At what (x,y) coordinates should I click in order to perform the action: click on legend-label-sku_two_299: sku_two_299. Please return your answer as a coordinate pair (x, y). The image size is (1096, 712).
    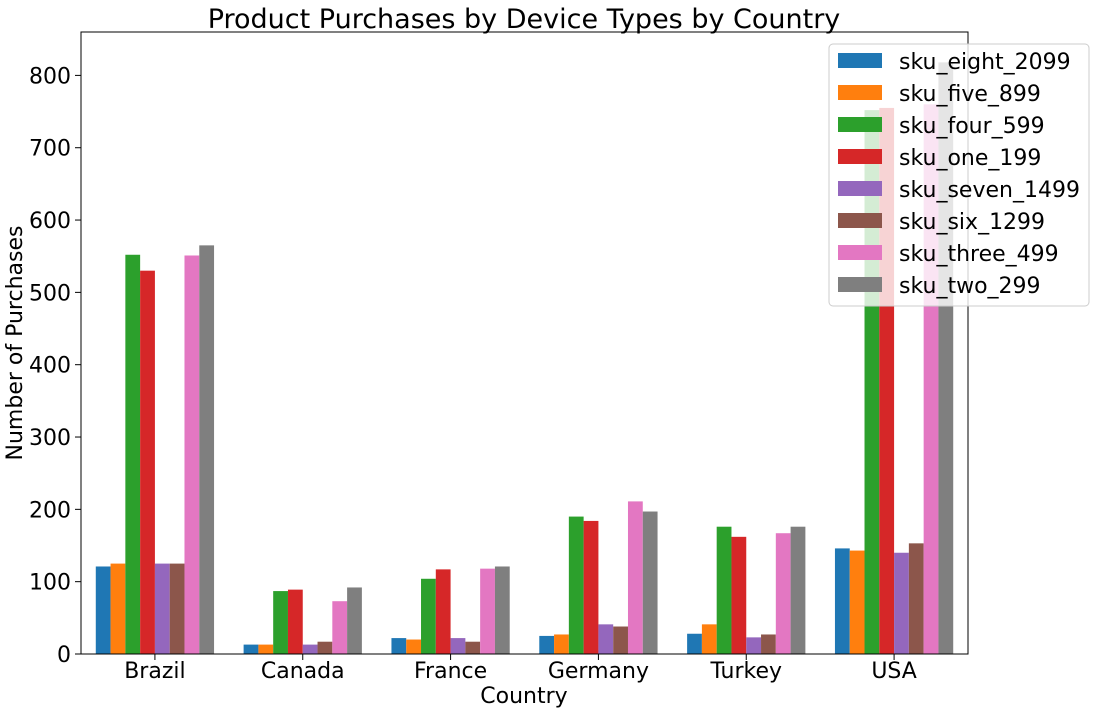
    Looking at the image, I should click on (970, 286).